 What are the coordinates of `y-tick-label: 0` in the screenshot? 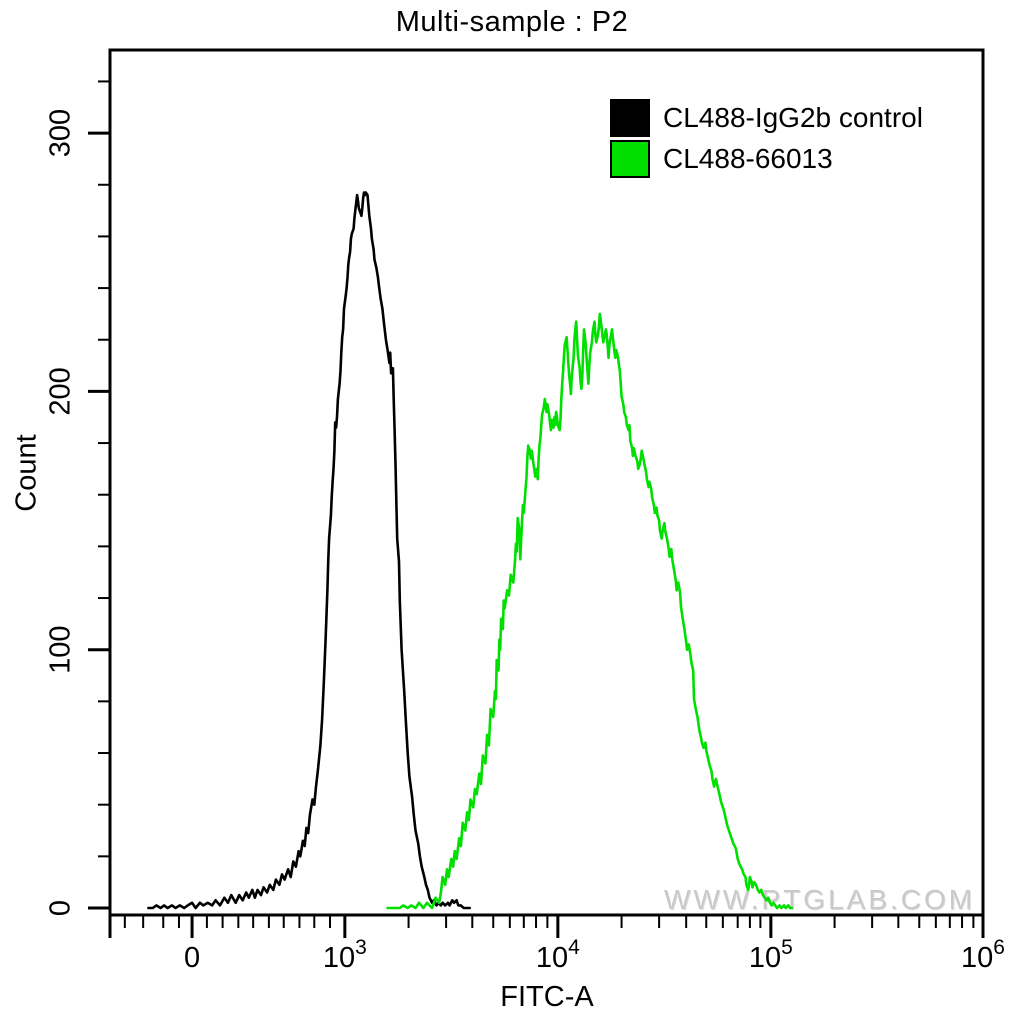 It's located at (61, 908).